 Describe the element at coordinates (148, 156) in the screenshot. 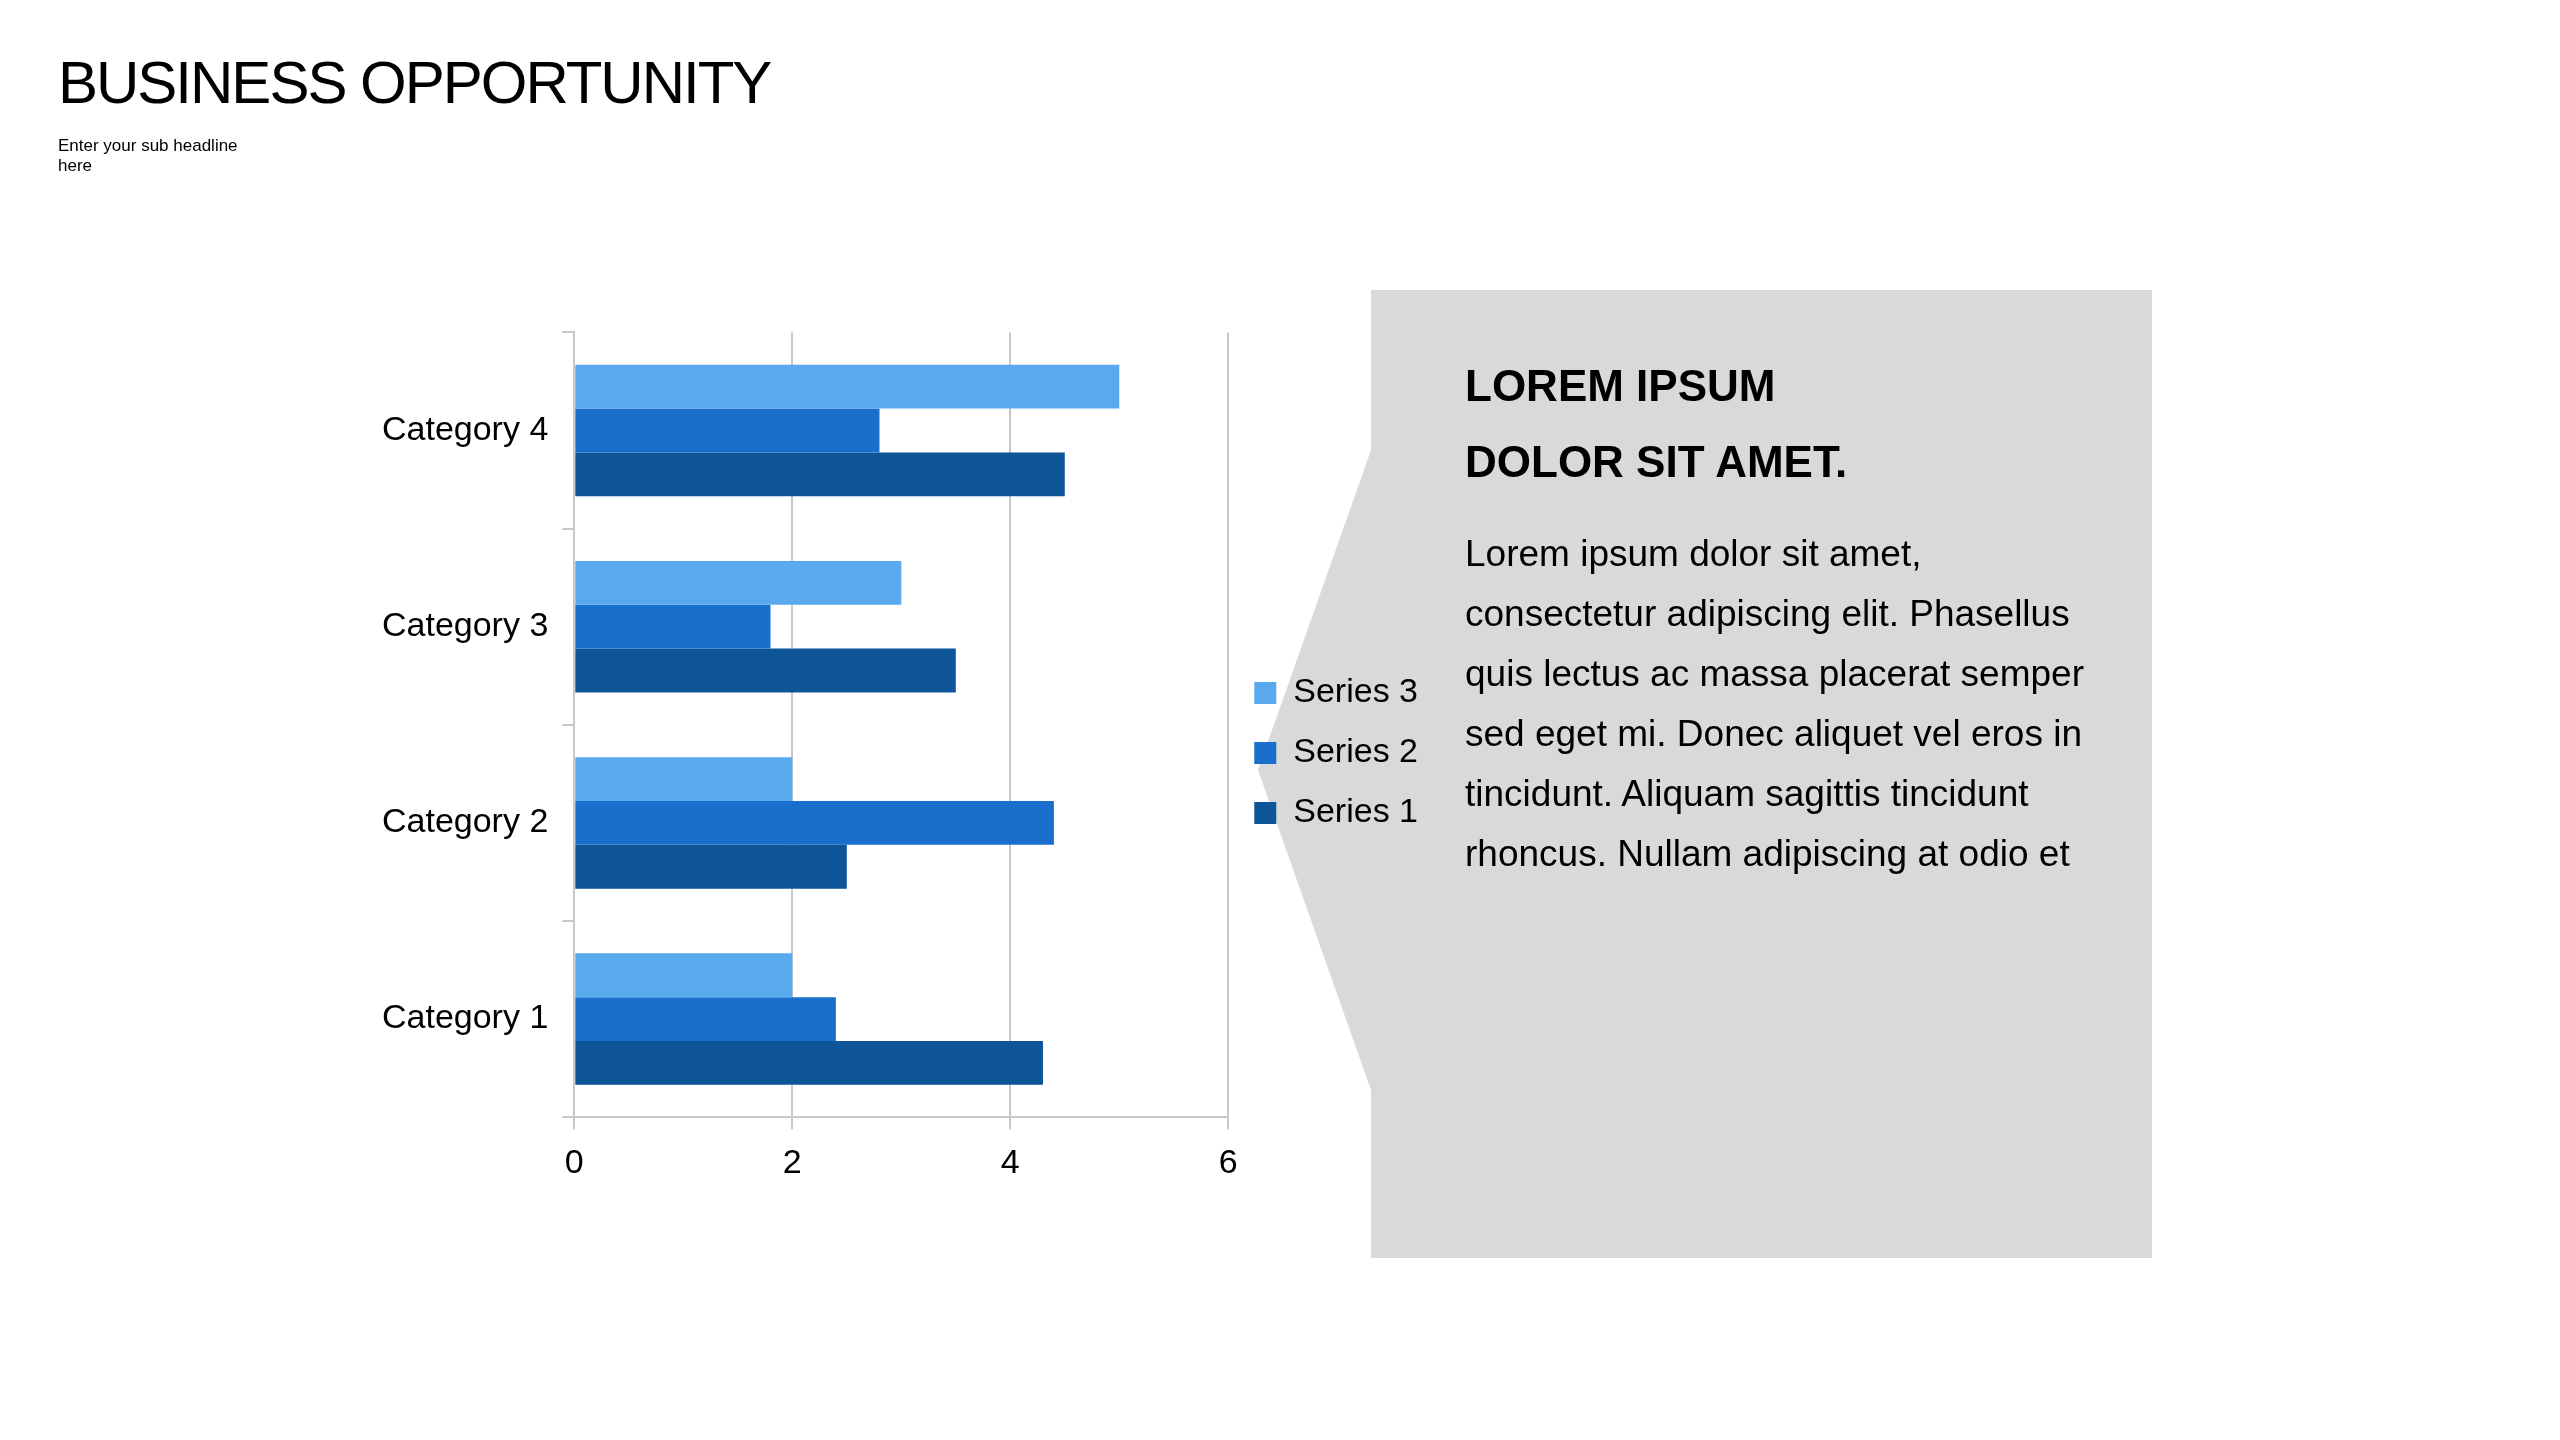

I see `text: Enter your sub headline here` at that location.